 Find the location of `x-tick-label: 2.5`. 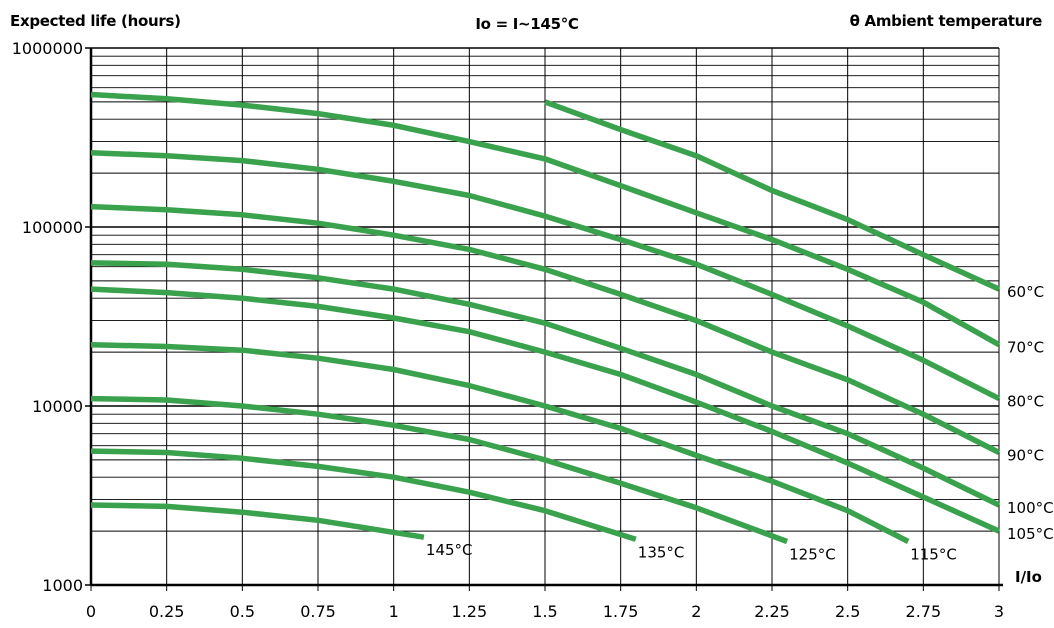

x-tick-label: 2.5 is located at coordinates (847, 611).